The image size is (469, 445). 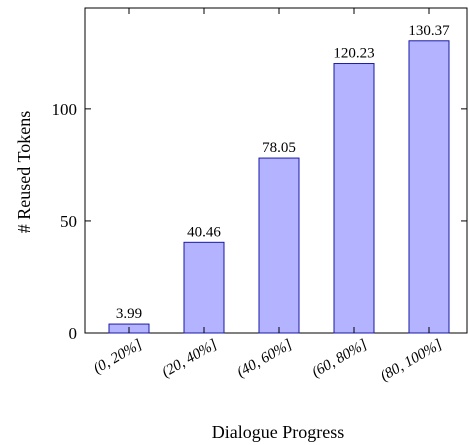 What do you see at coordinates (429, 31) in the screenshot?
I see `bar-value-label: 130.37` at bounding box center [429, 31].